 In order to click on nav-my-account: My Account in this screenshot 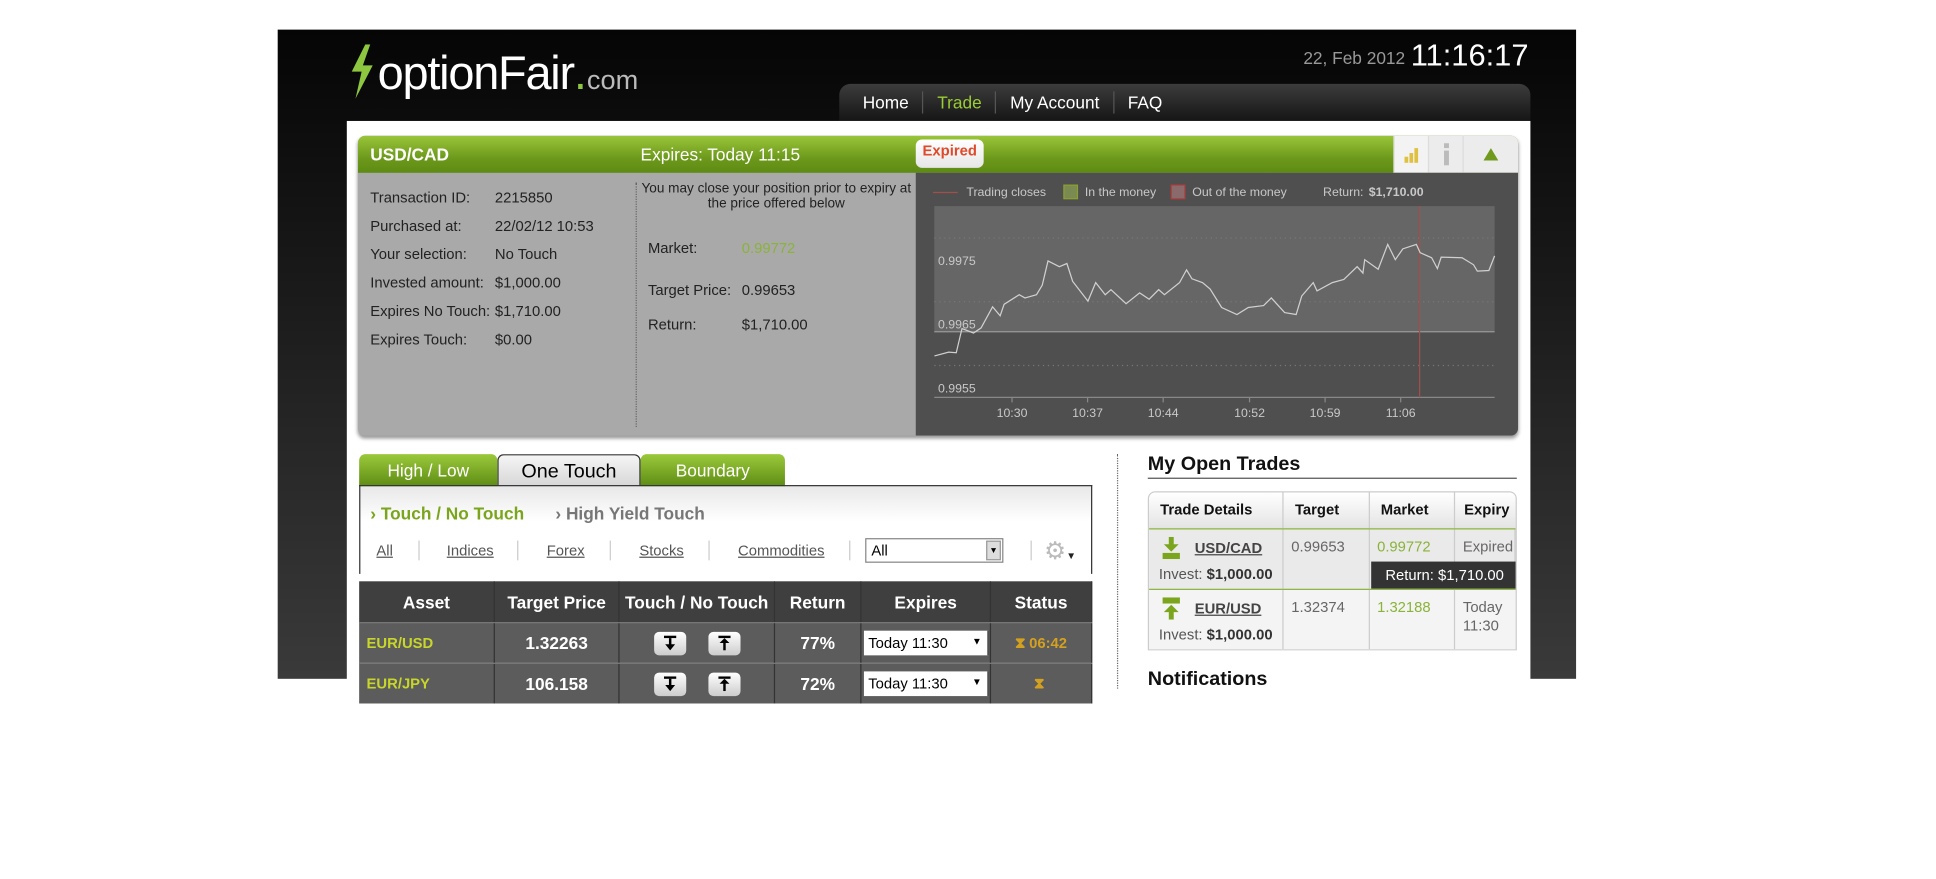, I will do `click(1056, 102)`.